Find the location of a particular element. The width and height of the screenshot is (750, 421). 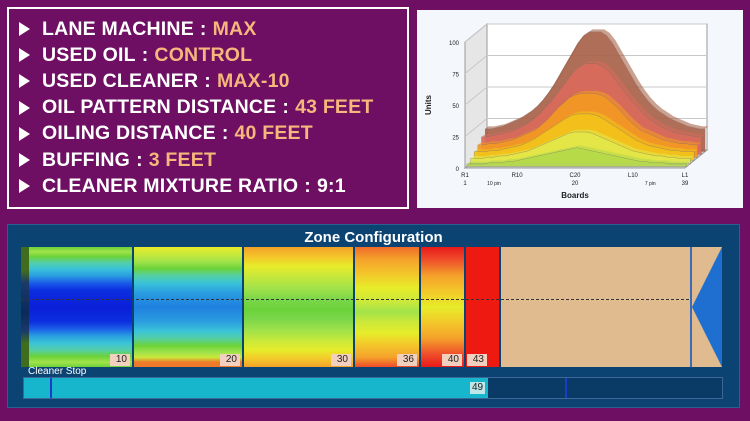

y-tick-label: 0 is located at coordinates (458, 170).